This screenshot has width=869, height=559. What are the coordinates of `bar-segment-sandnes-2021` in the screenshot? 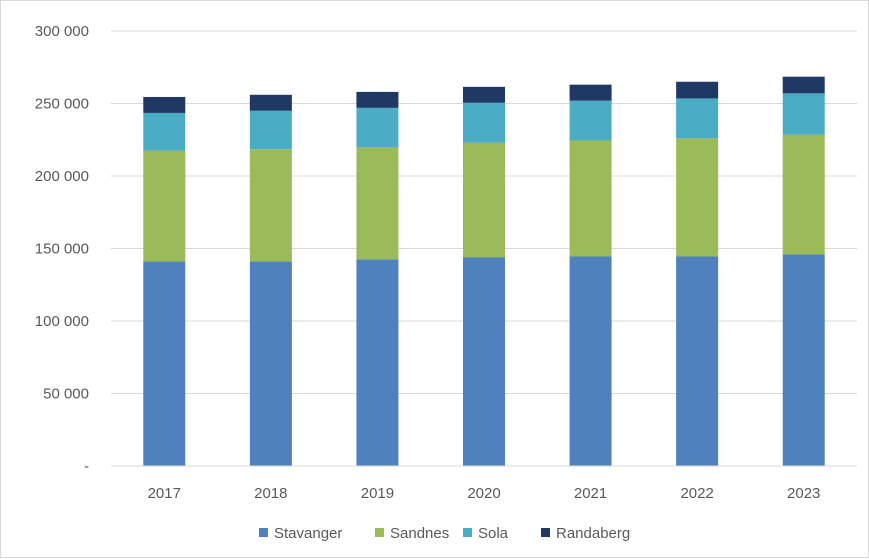 It's located at (590, 198).